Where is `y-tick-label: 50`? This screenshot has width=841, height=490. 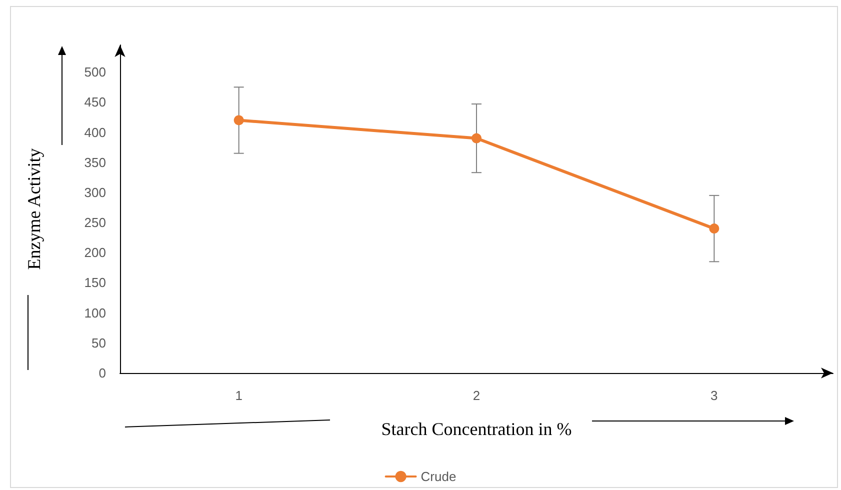
y-tick-label: 50 is located at coordinates (99, 342).